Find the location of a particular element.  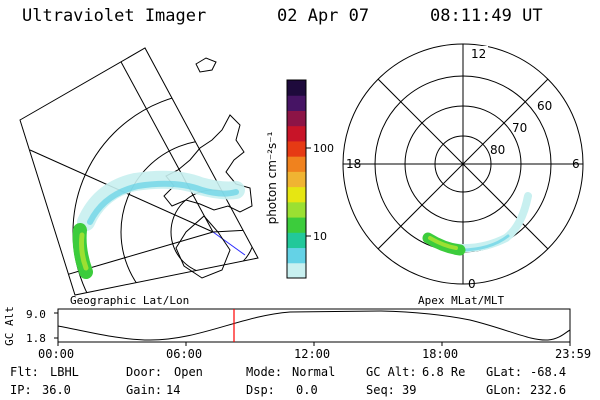

mlt-label-noon: 12 is located at coordinates (478, 54).